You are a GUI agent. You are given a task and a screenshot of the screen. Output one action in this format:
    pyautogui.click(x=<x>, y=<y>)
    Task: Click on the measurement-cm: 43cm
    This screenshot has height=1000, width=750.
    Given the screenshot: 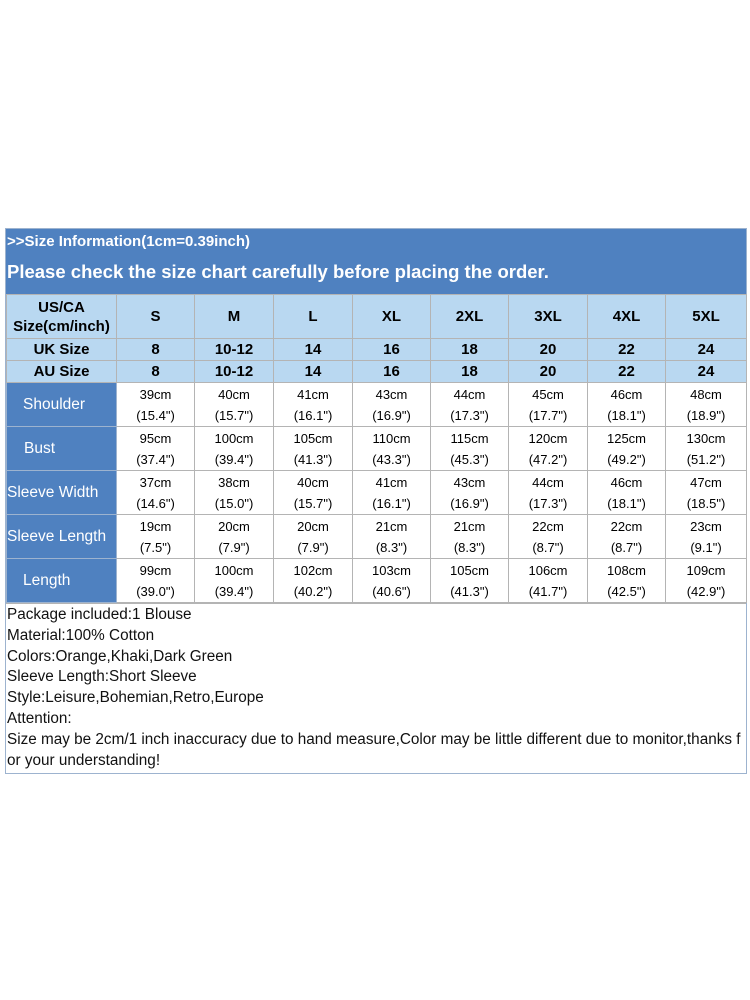 What is the action you would take?
    pyautogui.click(x=469, y=482)
    